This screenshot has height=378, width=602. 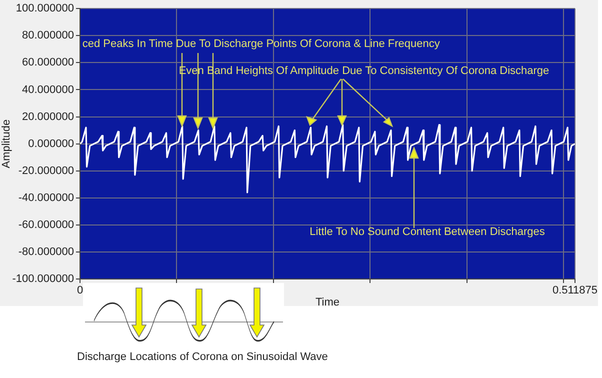 I want to click on y-tick-label: -20.000000, so click(x=46, y=170).